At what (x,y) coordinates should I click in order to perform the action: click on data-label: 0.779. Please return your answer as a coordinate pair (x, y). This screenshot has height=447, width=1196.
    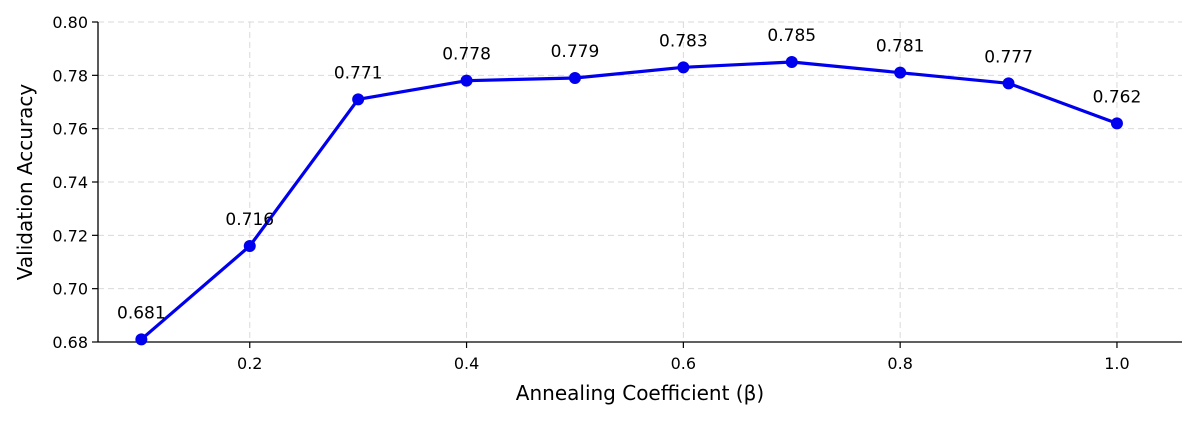
    Looking at the image, I should click on (575, 52).